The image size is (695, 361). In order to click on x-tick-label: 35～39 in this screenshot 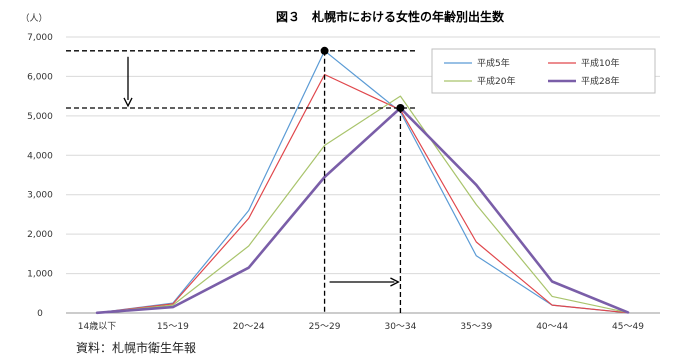, I will do `click(476, 327)`.